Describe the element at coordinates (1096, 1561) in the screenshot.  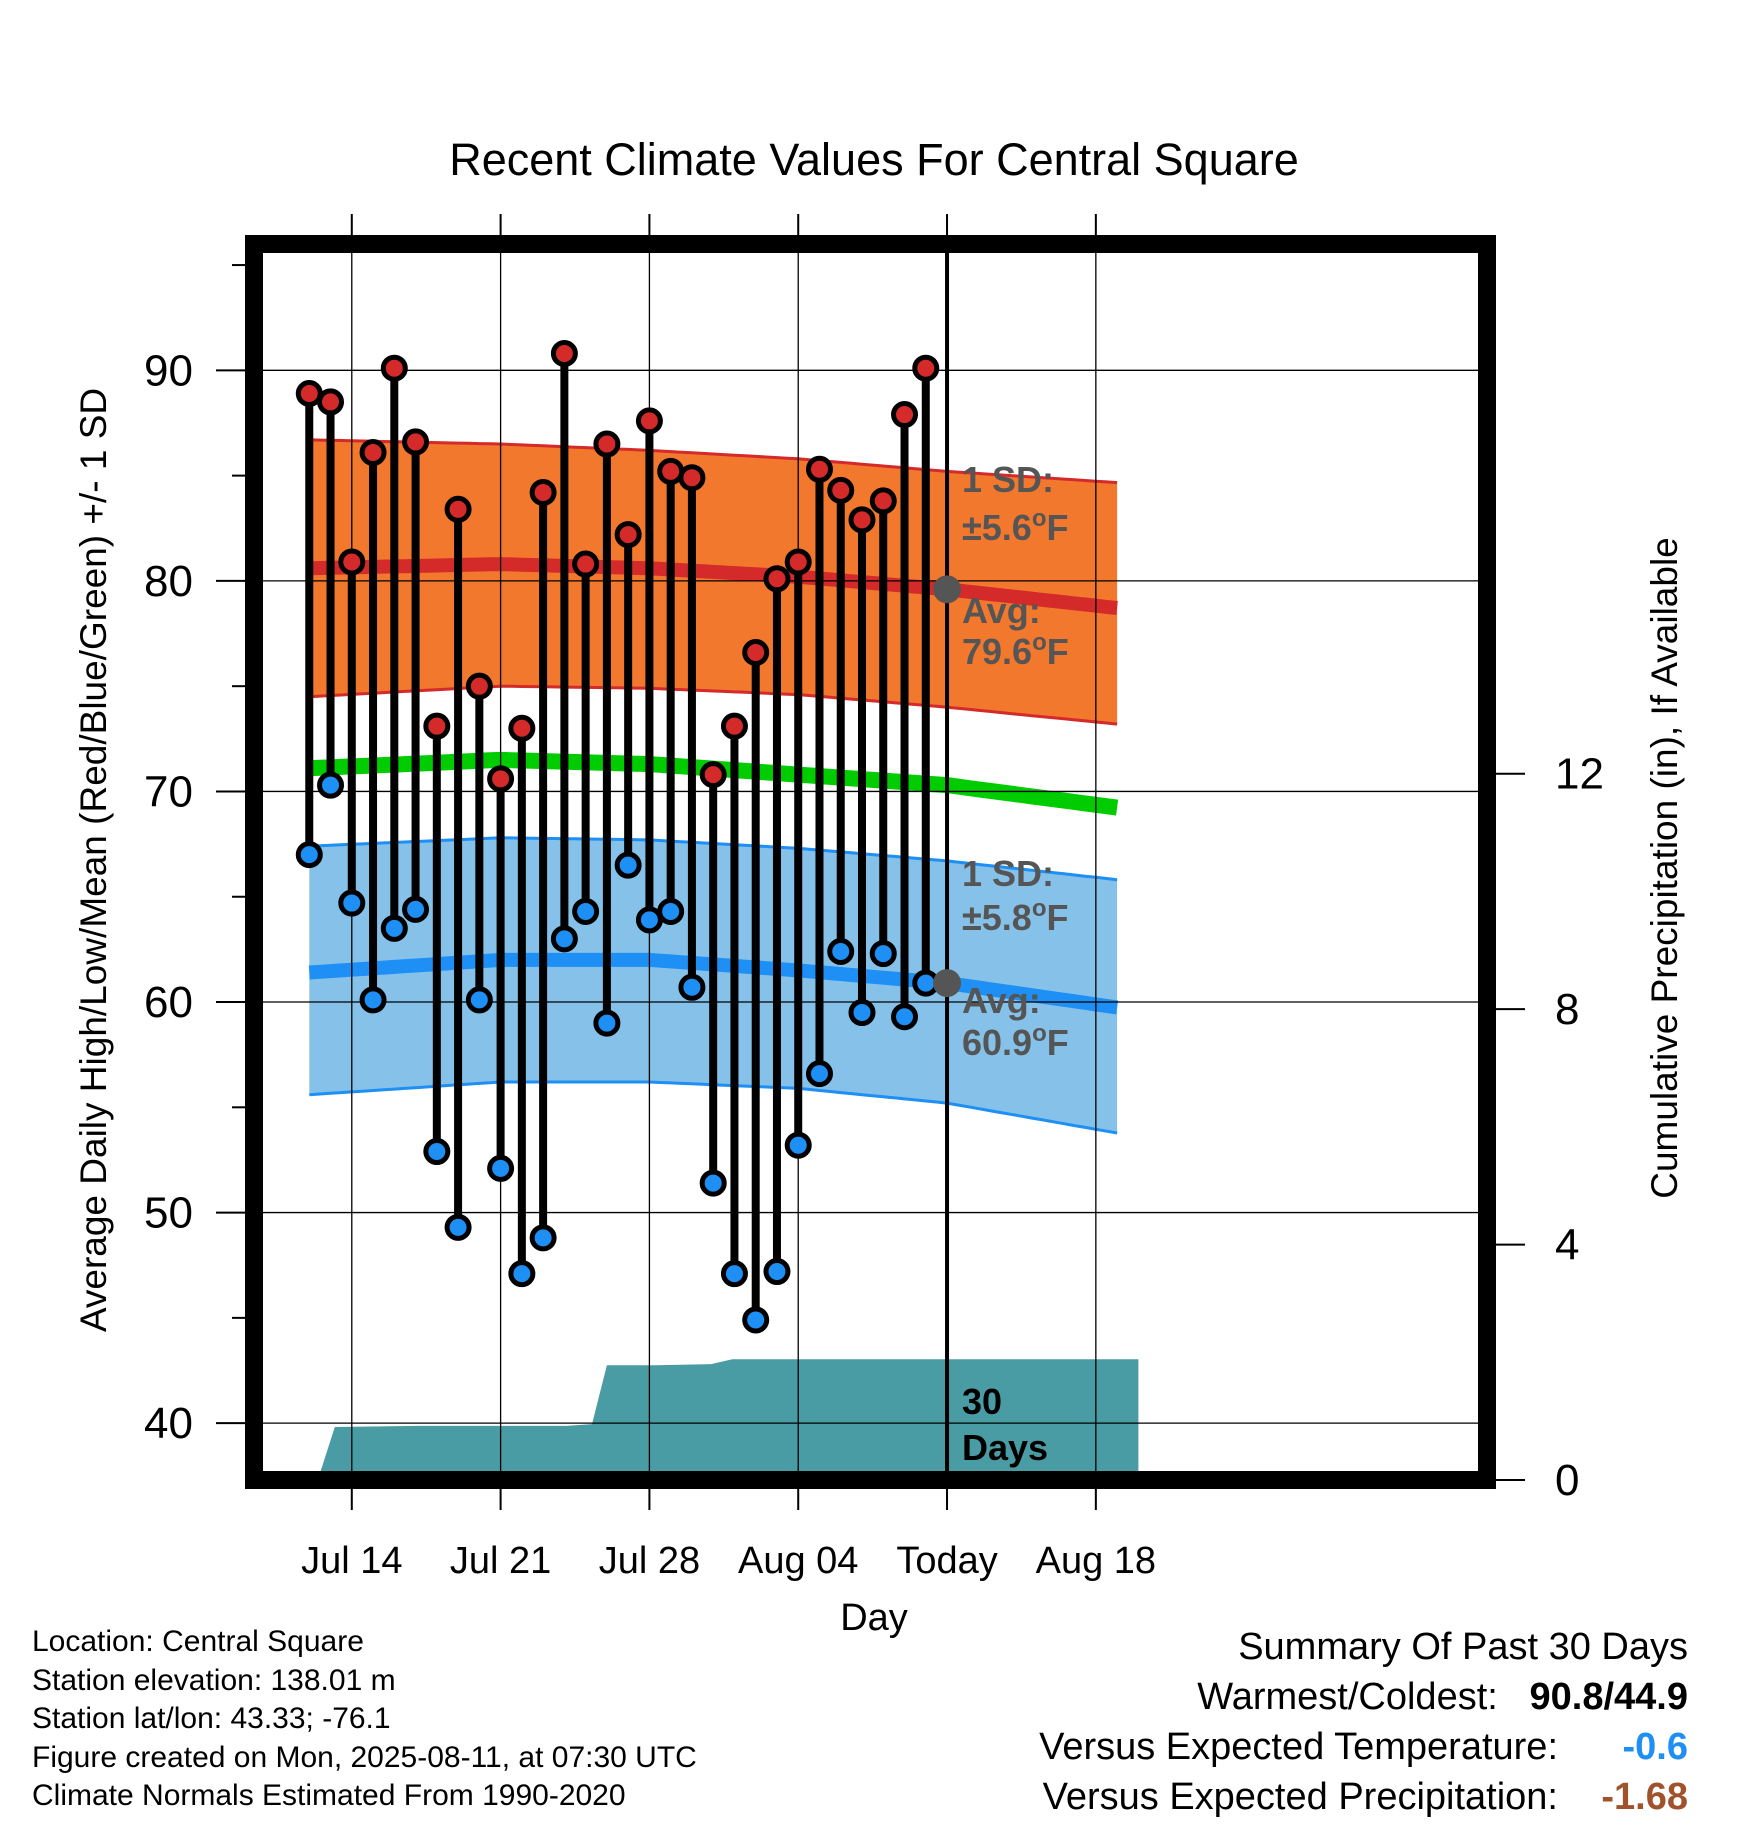
I see `x-tick-label: Aug 18` at that location.